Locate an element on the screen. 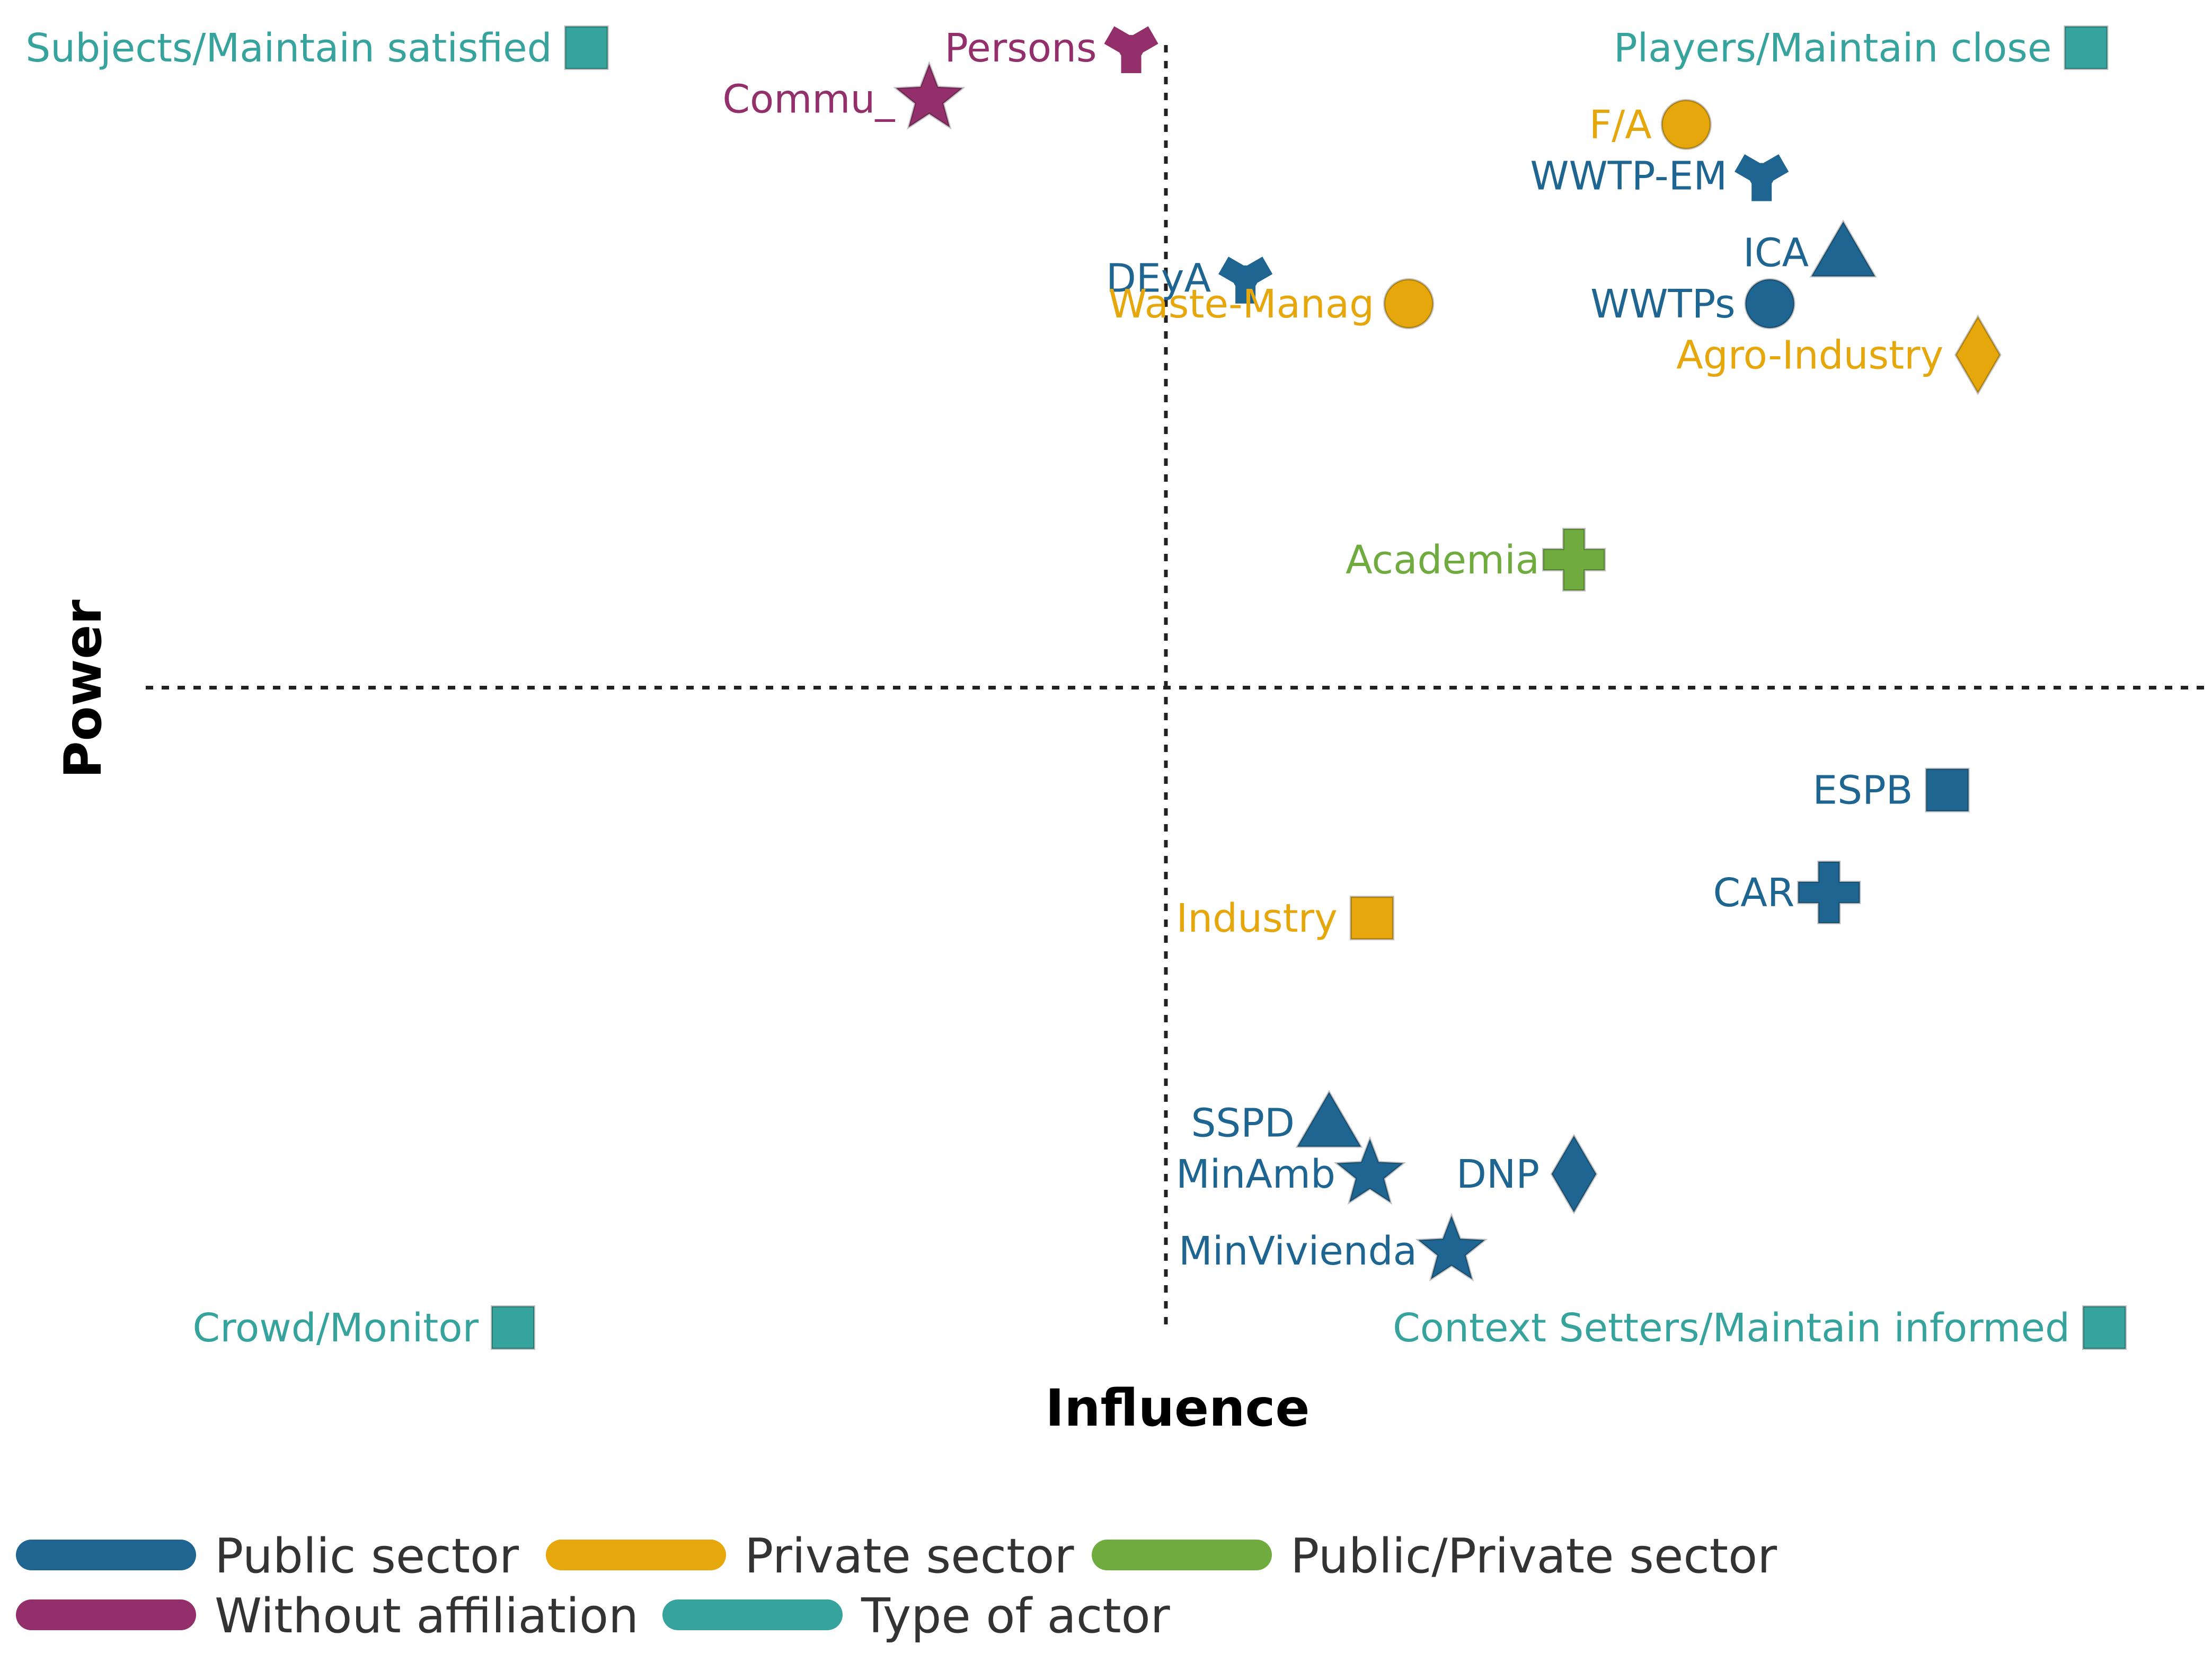  data-point: Industry is located at coordinates (1285, 919).